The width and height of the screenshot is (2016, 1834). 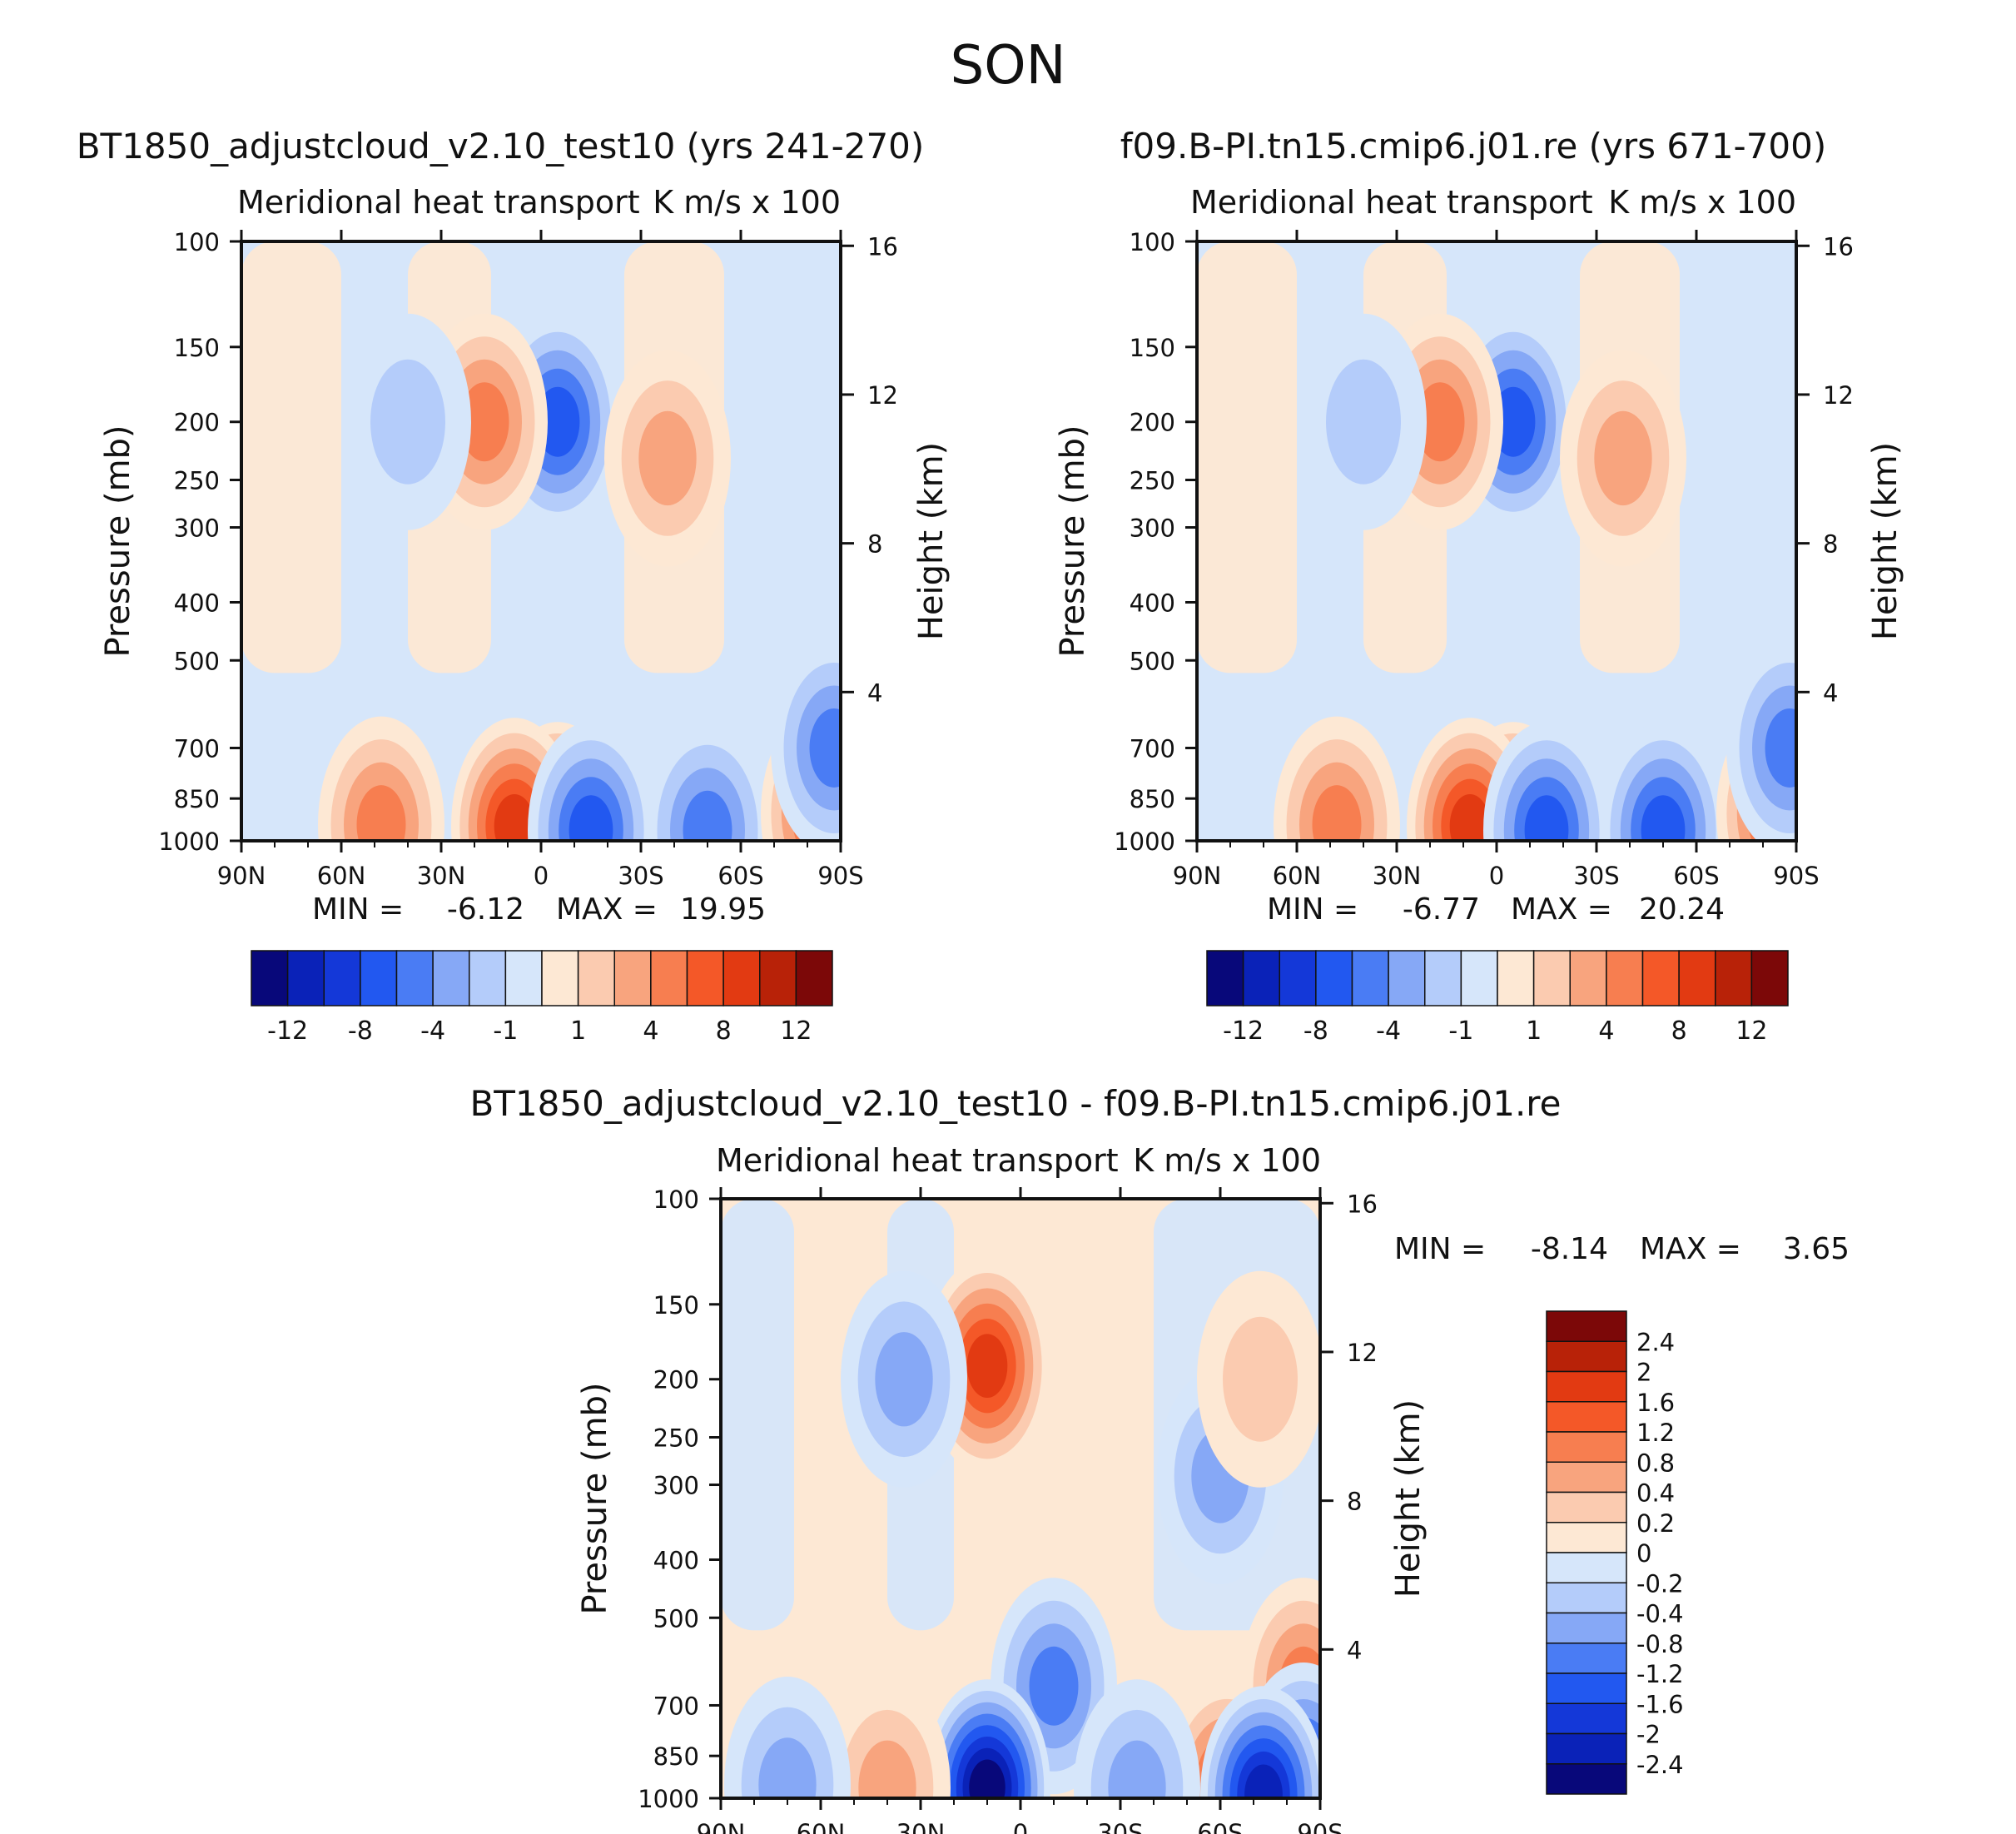 What do you see at coordinates (1197, 876) in the screenshot?
I see `x-tick-label: 90N` at bounding box center [1197, 876].